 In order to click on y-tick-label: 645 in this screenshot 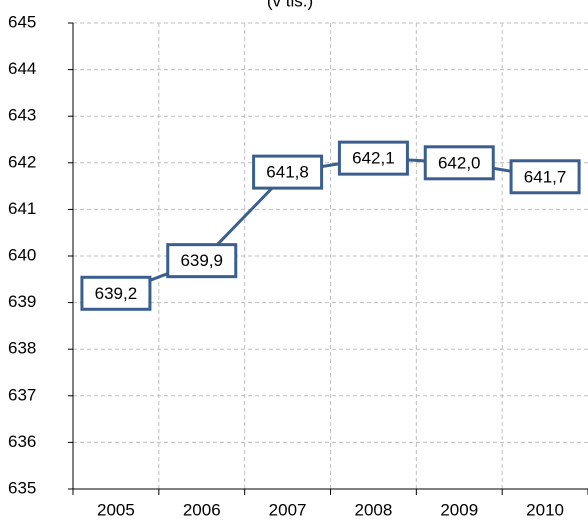, I will do `click(22, 21)`.